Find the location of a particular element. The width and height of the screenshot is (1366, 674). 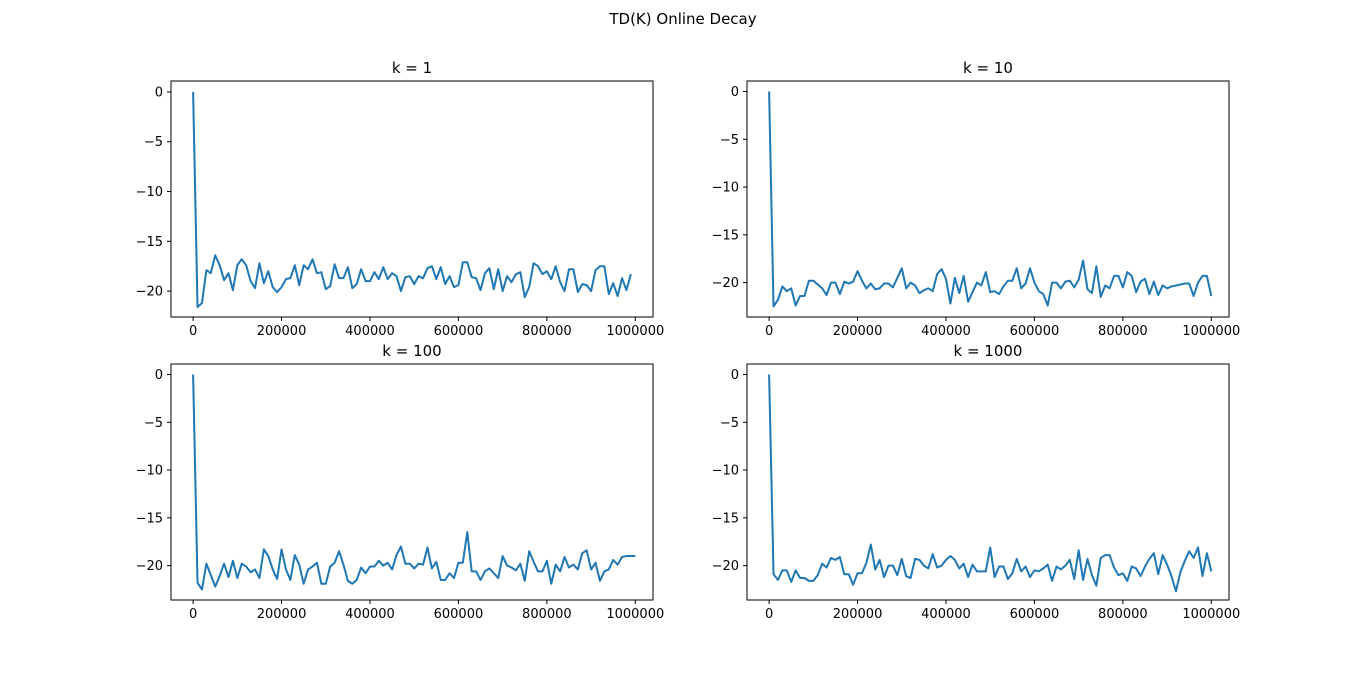

subplot-title: k = 10 is located at coordinates (988, 68).